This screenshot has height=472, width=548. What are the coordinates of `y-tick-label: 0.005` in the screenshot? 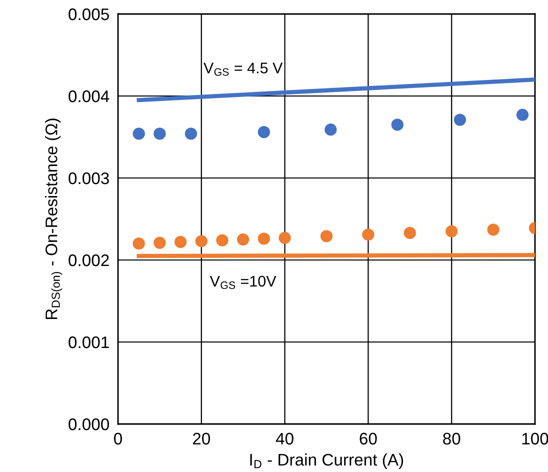 It's located at (88, 14).